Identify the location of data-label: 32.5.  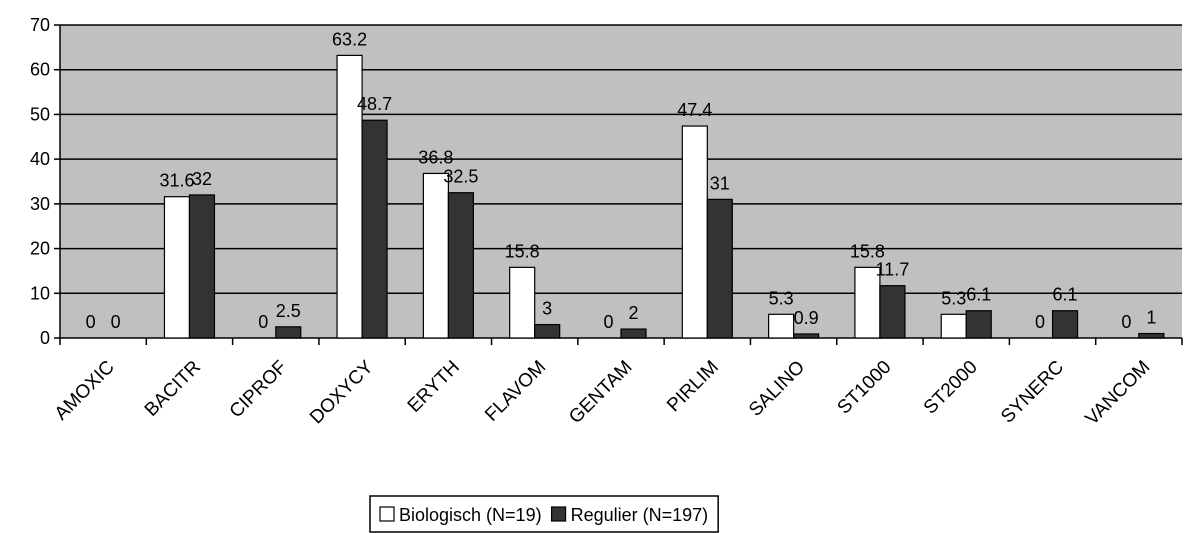
(460, 177).